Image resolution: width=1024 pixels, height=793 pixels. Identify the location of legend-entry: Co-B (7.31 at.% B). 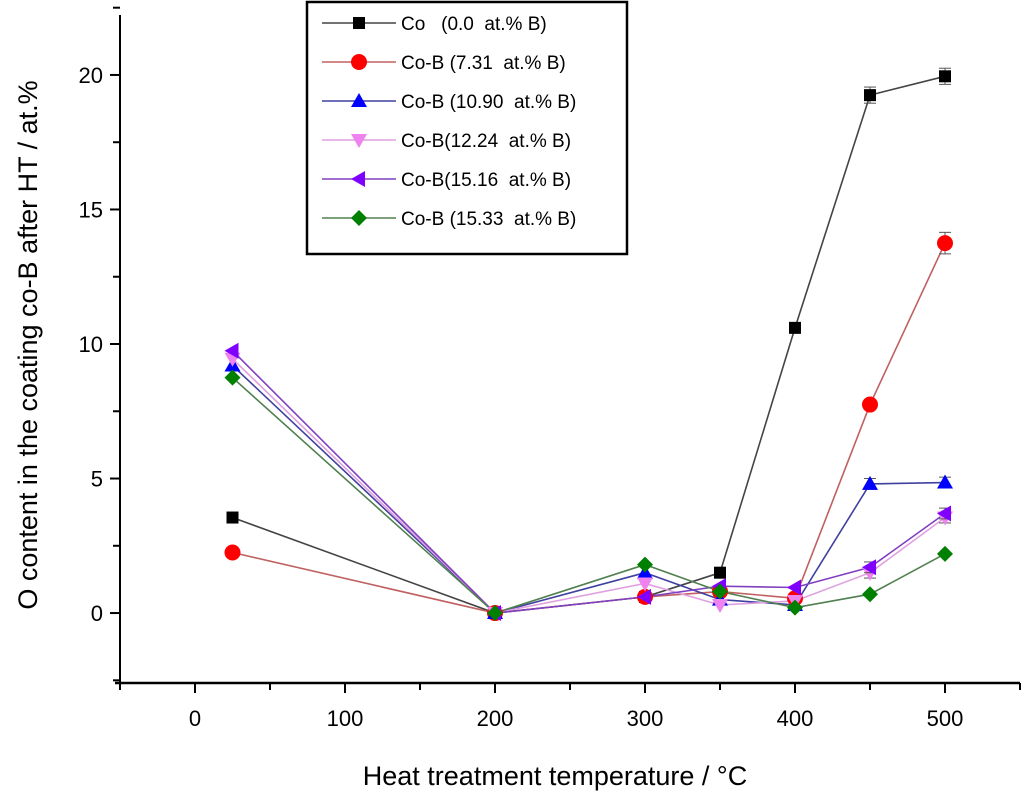
(444, 63).